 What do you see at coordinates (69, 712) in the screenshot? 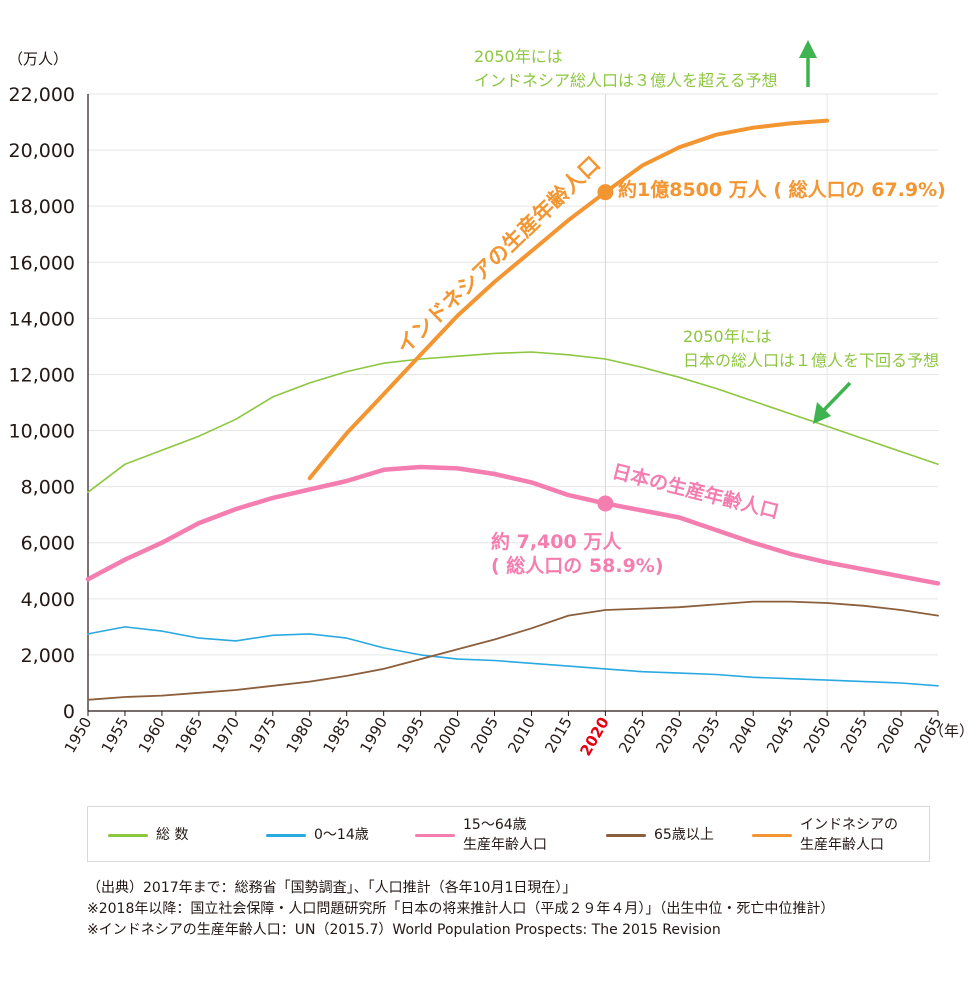
I see `y-tick-label: 0` at bounding box center [69, 712].